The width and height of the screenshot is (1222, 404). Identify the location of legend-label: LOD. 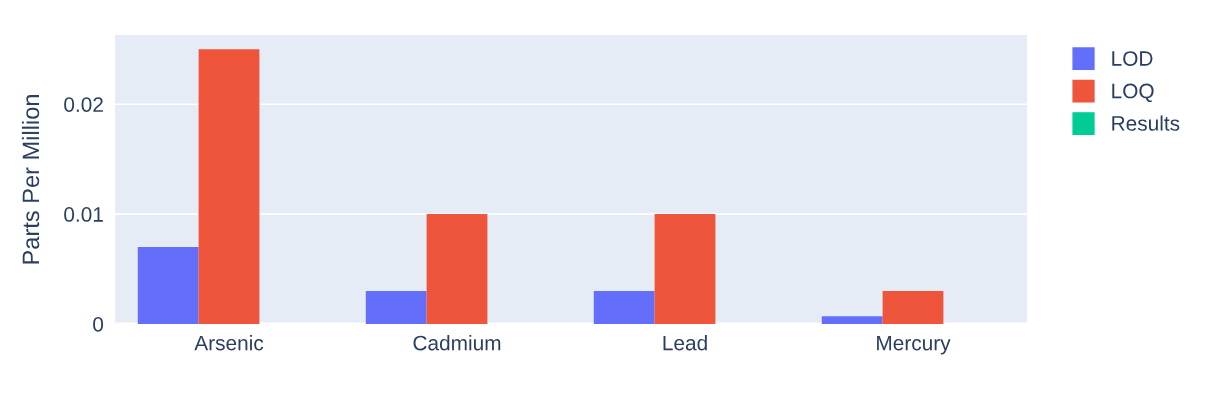
(1132, 58).